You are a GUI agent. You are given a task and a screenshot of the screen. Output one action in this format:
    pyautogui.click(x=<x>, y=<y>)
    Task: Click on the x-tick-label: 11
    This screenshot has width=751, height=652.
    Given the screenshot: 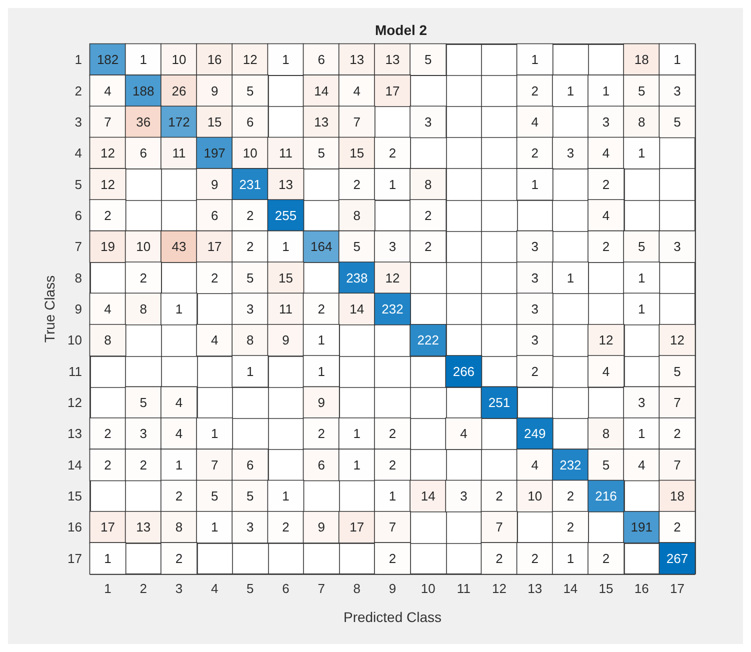 What is the action you would take?
    pyautogui.click(x=463, y=588)
    